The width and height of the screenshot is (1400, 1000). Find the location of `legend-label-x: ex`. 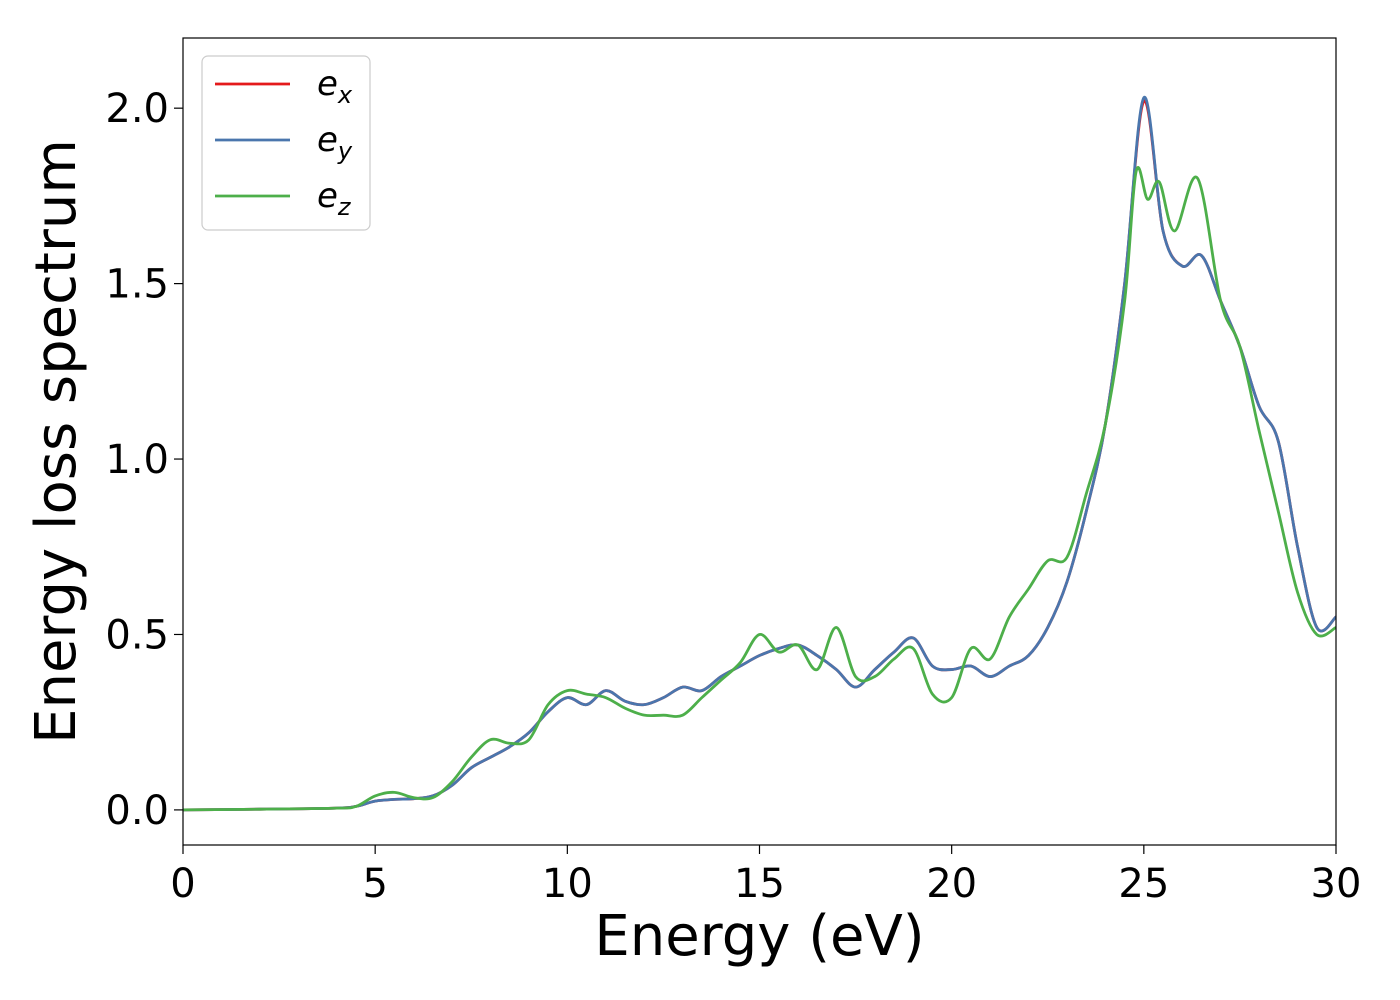

legend-label-x: ex is located at coordinates (335, 86).